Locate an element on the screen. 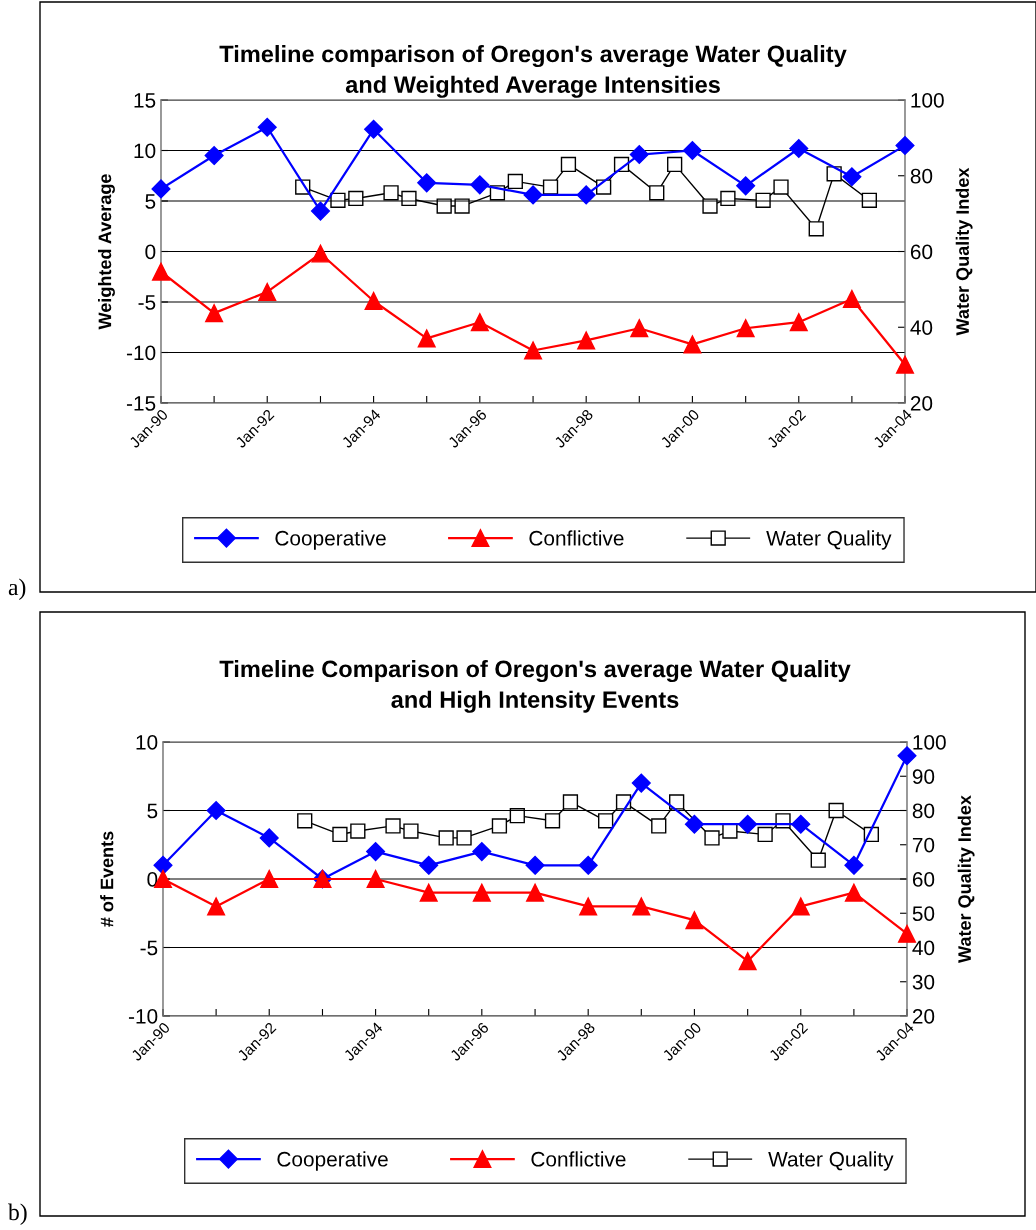  y2-tick-label: 100 is located at coordinates (929, 742).